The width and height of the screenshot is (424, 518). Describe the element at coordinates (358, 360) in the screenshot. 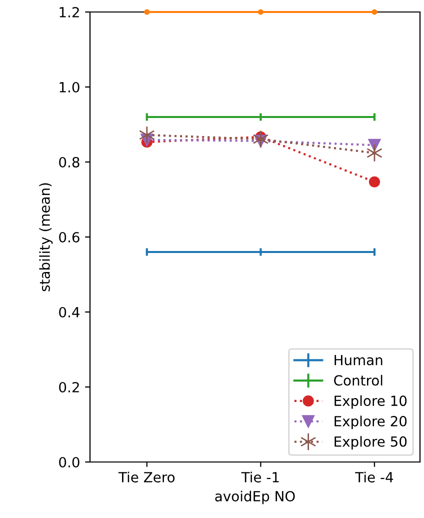

I see `legend-label: Human` at that location.